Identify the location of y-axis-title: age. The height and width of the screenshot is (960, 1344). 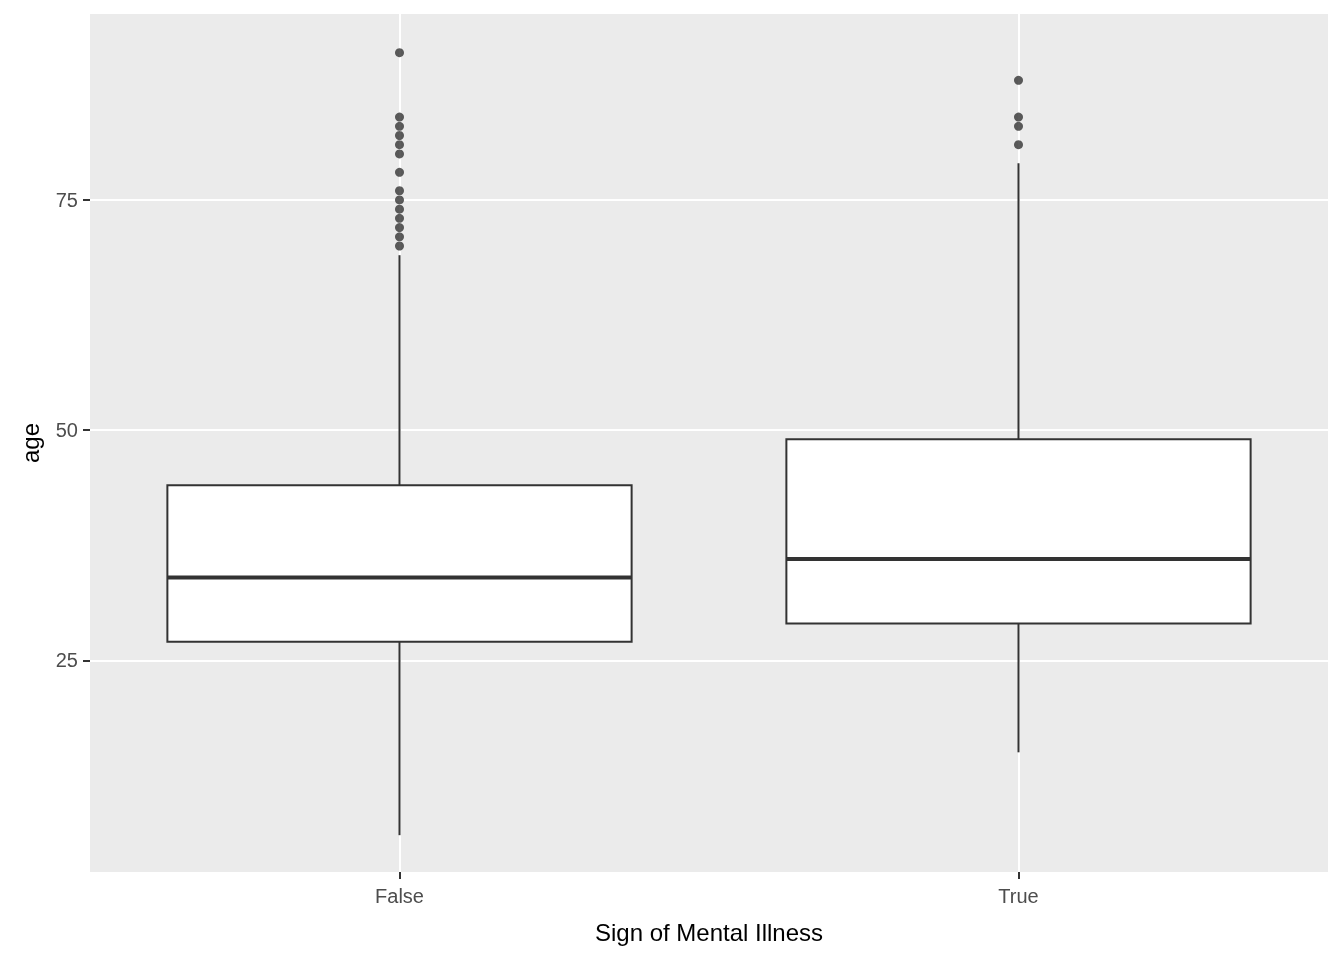
(30, 443).